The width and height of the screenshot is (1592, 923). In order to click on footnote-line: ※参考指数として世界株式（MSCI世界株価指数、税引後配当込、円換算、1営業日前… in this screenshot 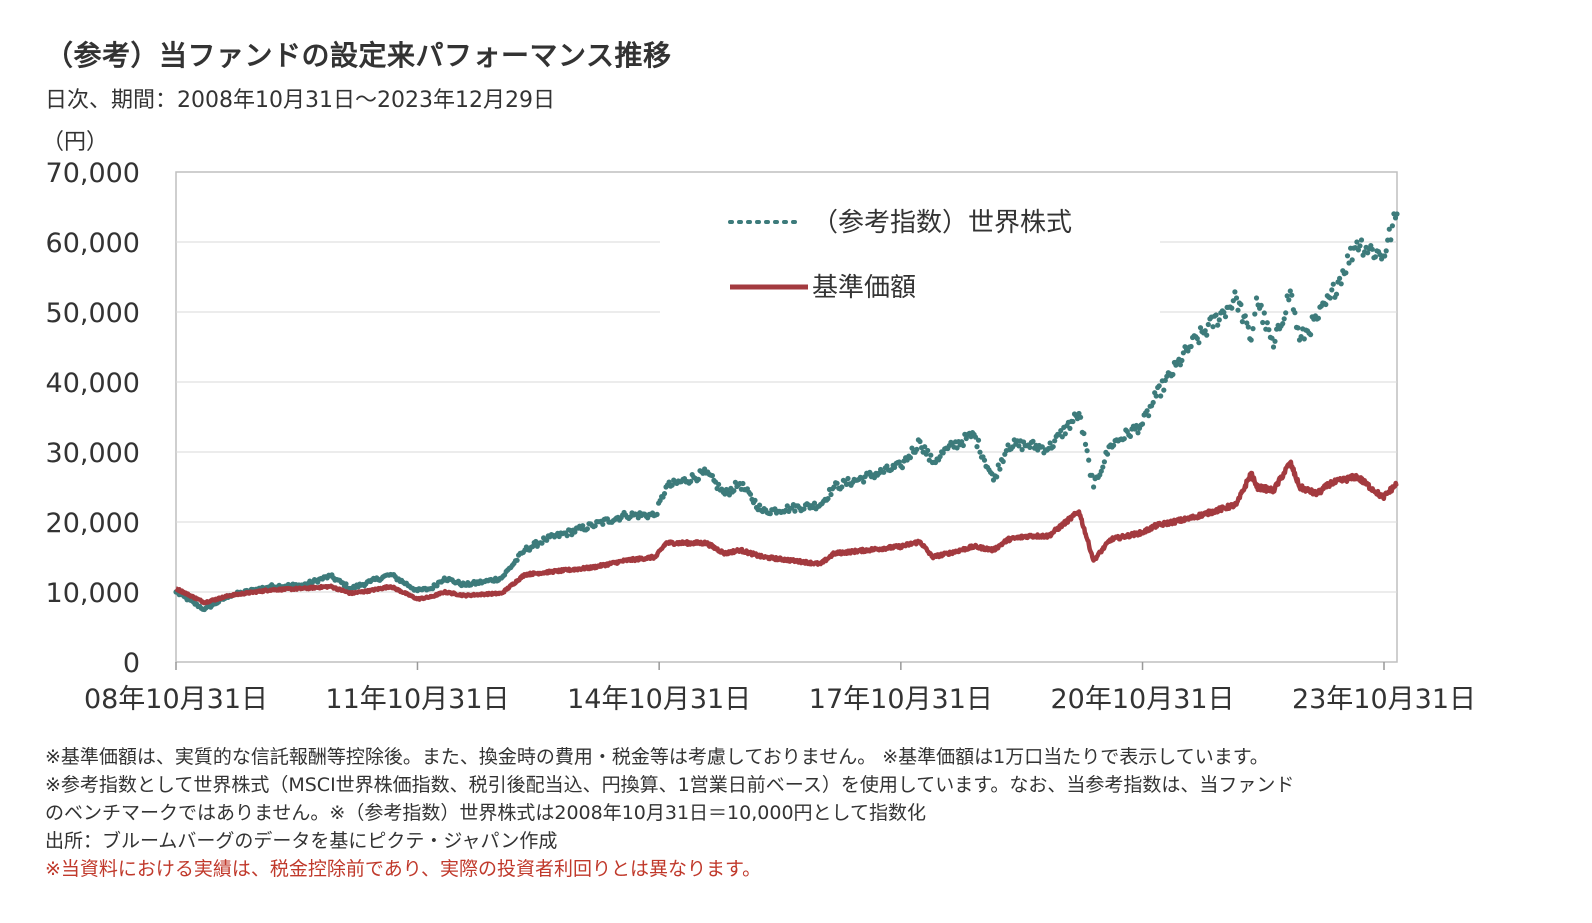, I will do `click(670, 785)`.